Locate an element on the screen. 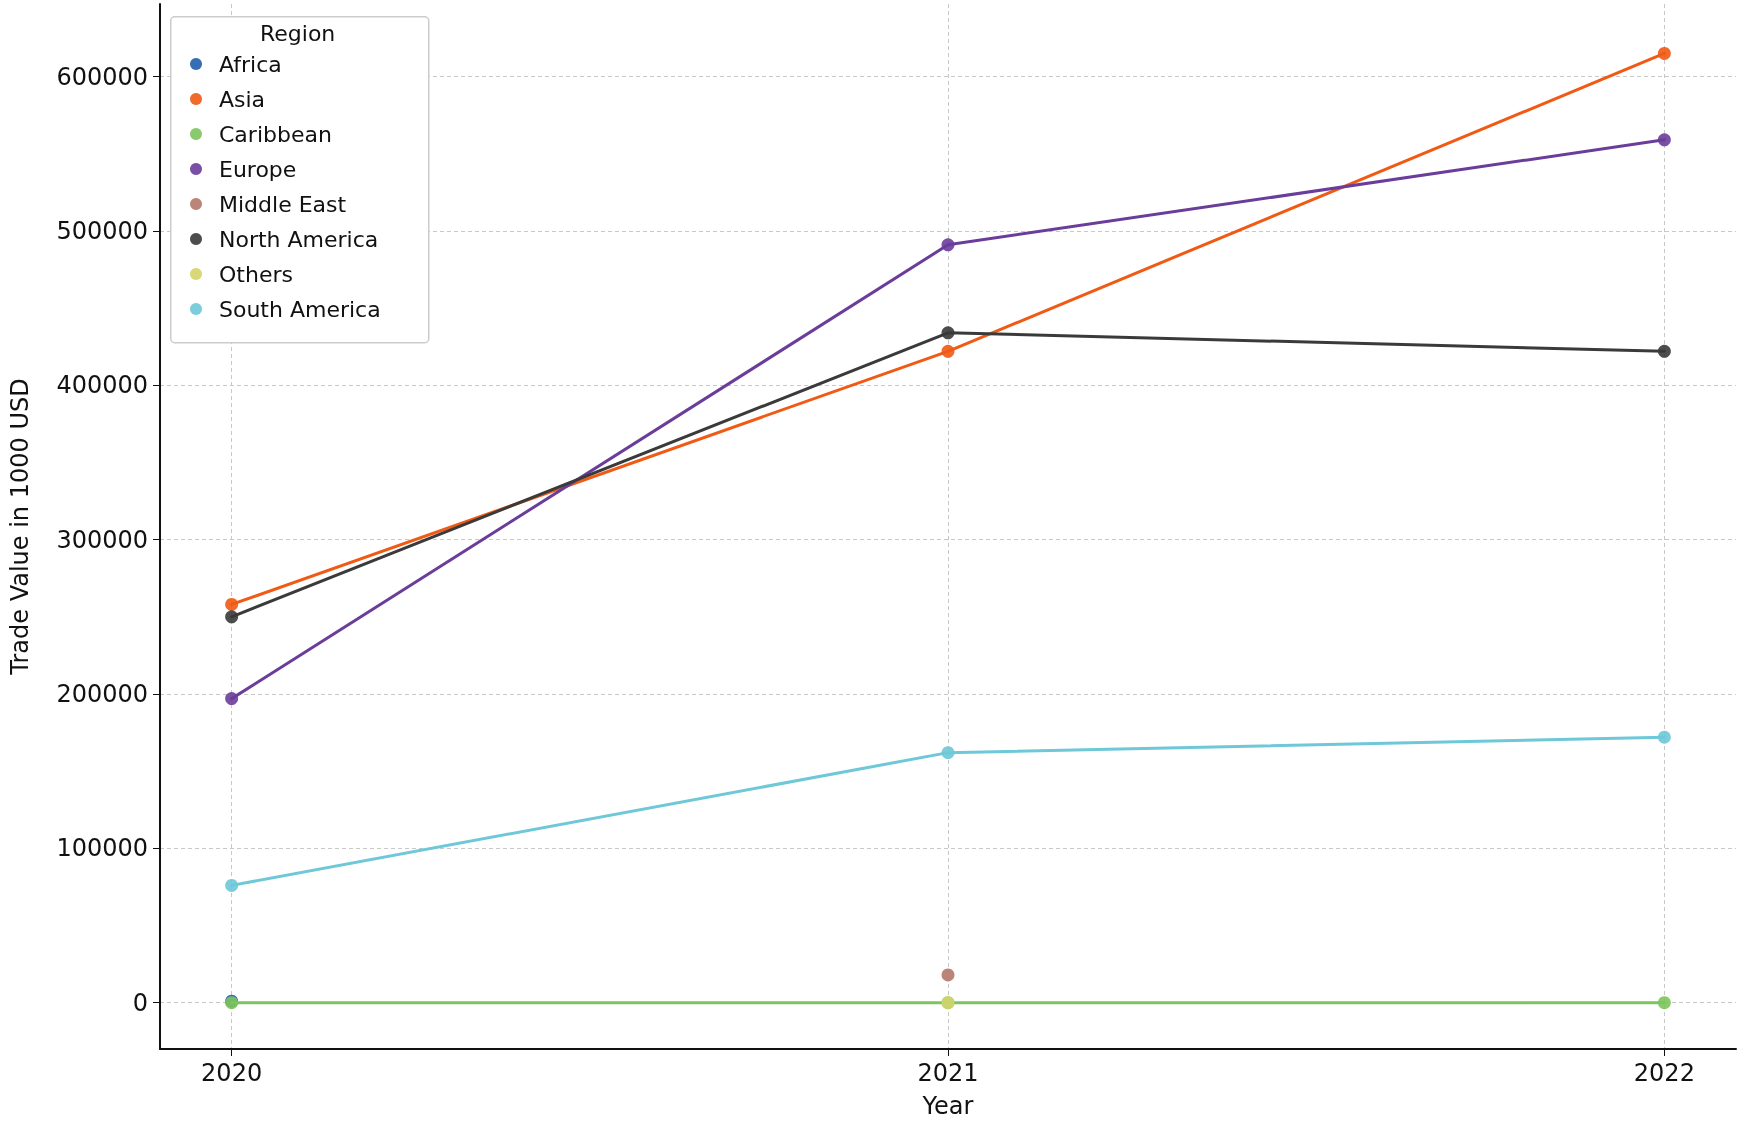 This screenshot has width=1746, height=1124. y-tick-label: 100000 is located at coordinates (102, 848).